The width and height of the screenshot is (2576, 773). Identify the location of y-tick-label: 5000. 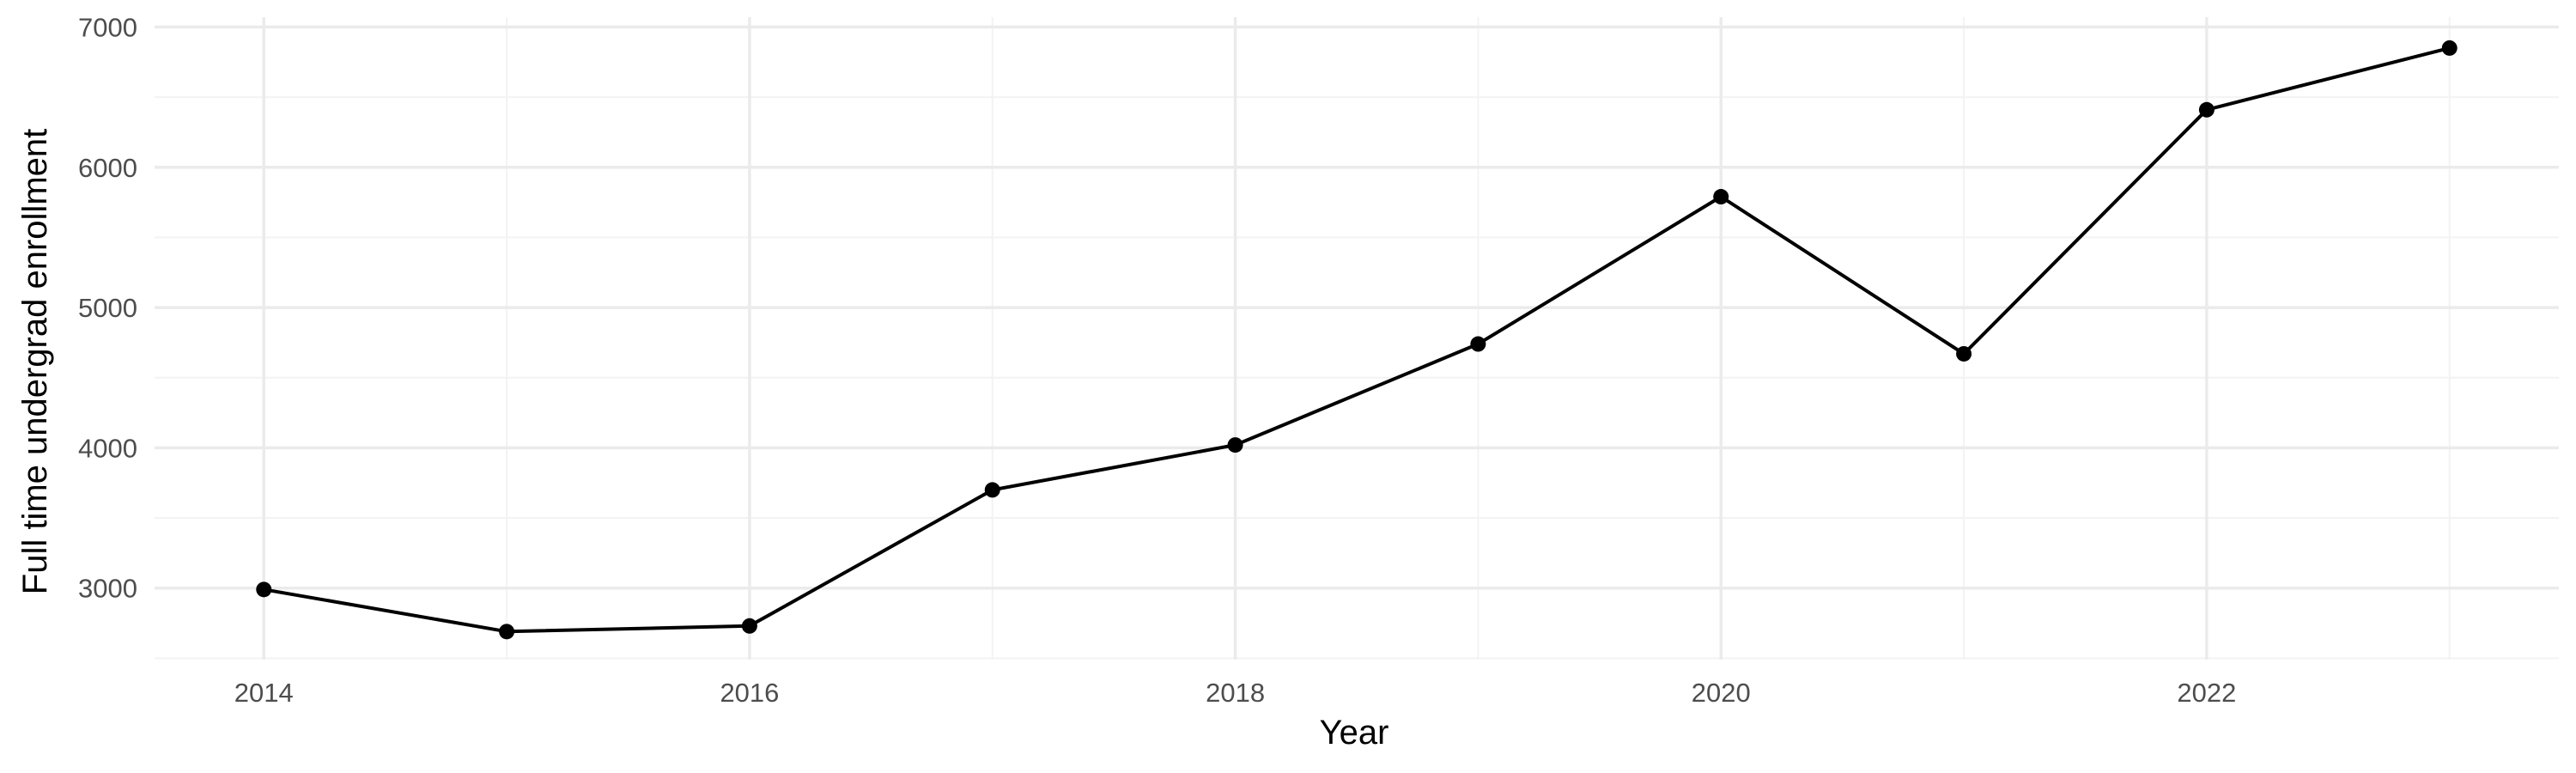
(107, 308).